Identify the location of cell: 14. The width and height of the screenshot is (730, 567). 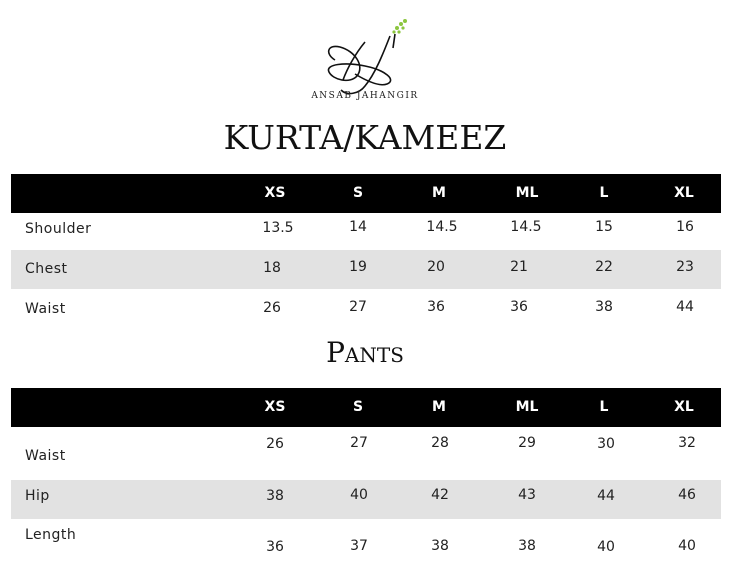
(358, 227).